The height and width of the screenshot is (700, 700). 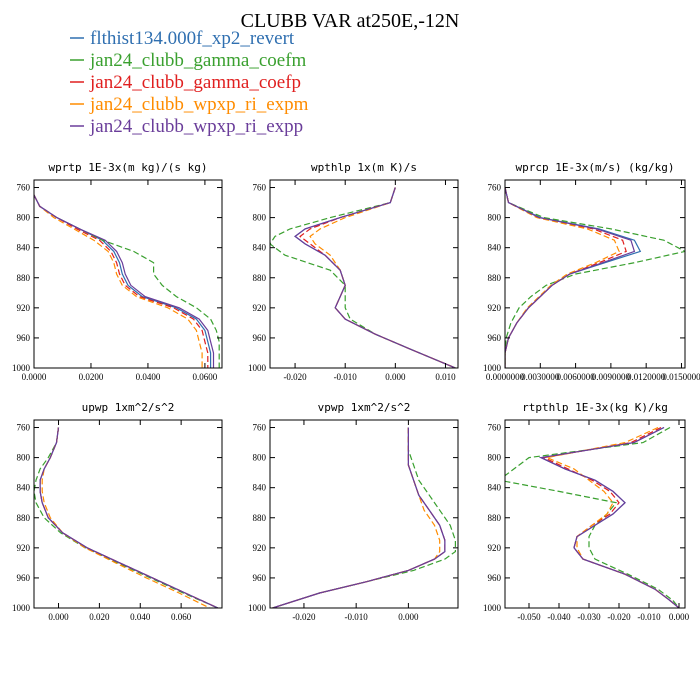 What do you see at coordinates (559, 617) in the screenshot?
I see `x-tick-label: -0.040` at bounding box center [559, 617].